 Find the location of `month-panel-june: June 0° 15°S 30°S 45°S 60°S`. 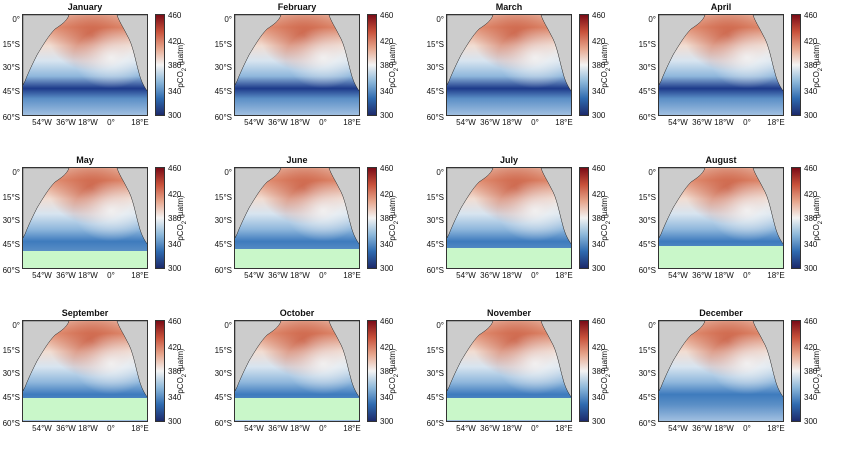

month-panel-june: June 0° 15°S 30°S 45°S 60°S is located at coordinates (317, 228).